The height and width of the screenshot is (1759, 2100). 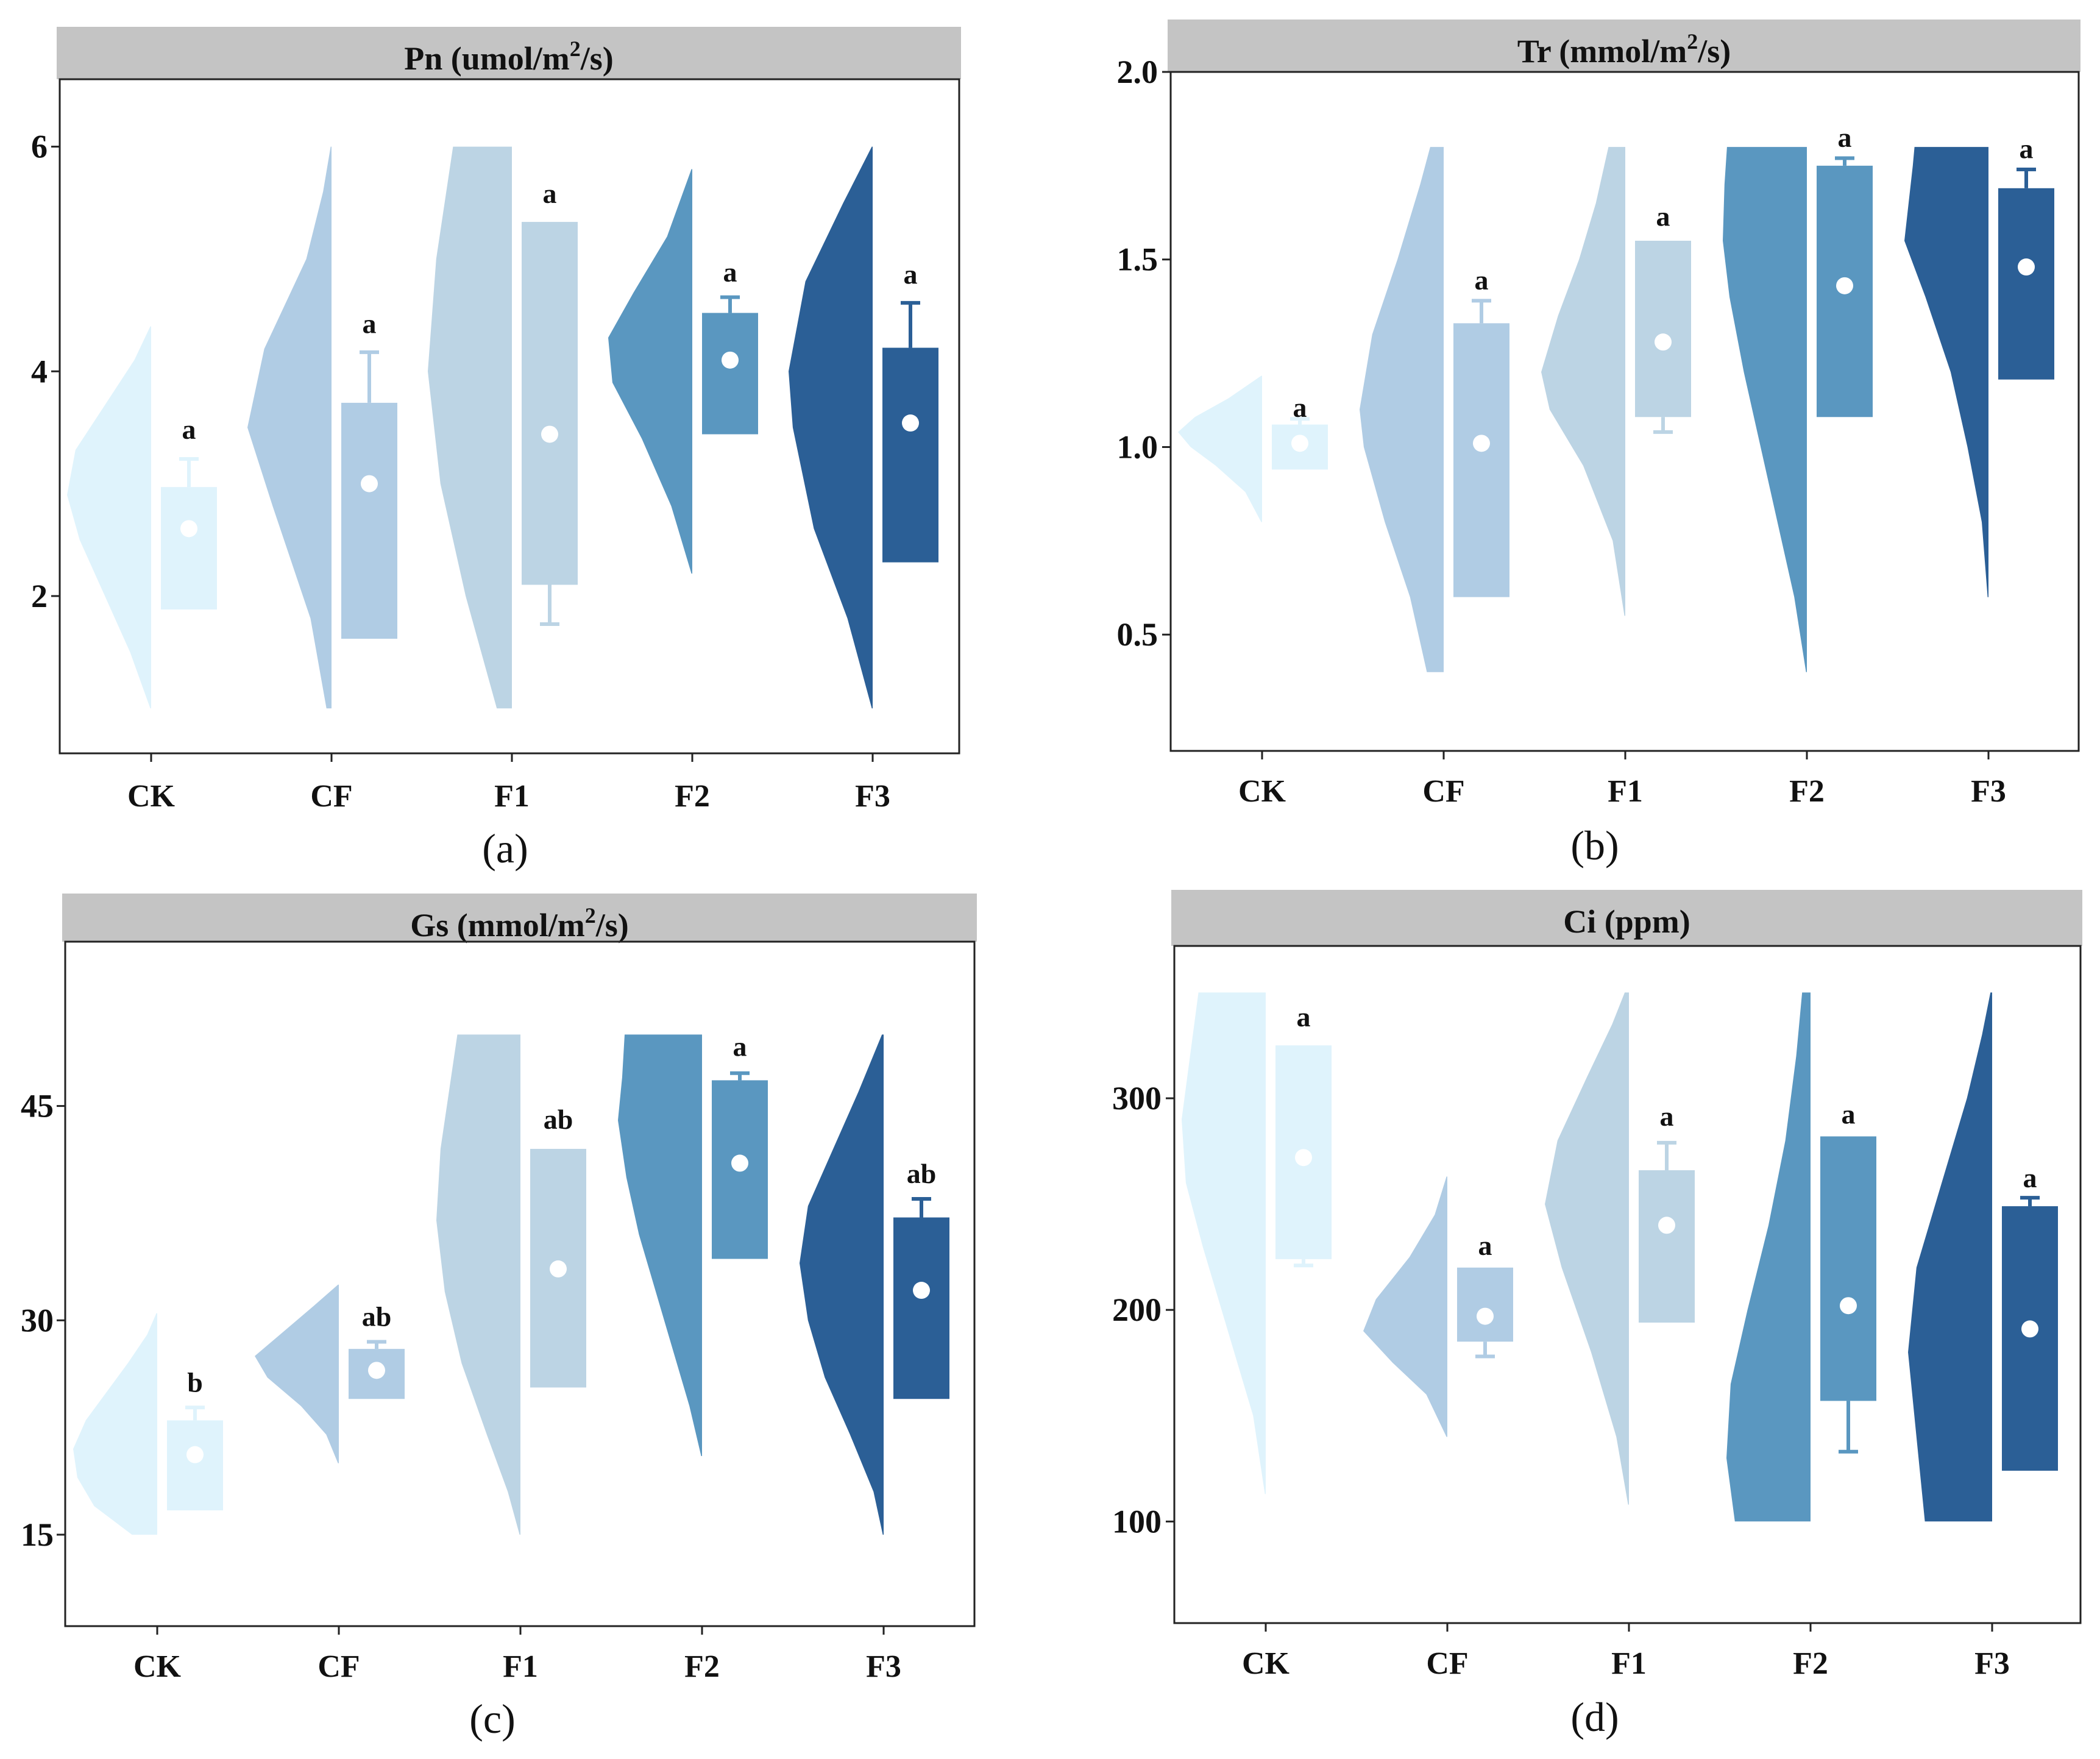 What do you see at coordinates (505, 848) in the screenshot?
I see `panel-label: (a)` at bounding box center [505, 848].